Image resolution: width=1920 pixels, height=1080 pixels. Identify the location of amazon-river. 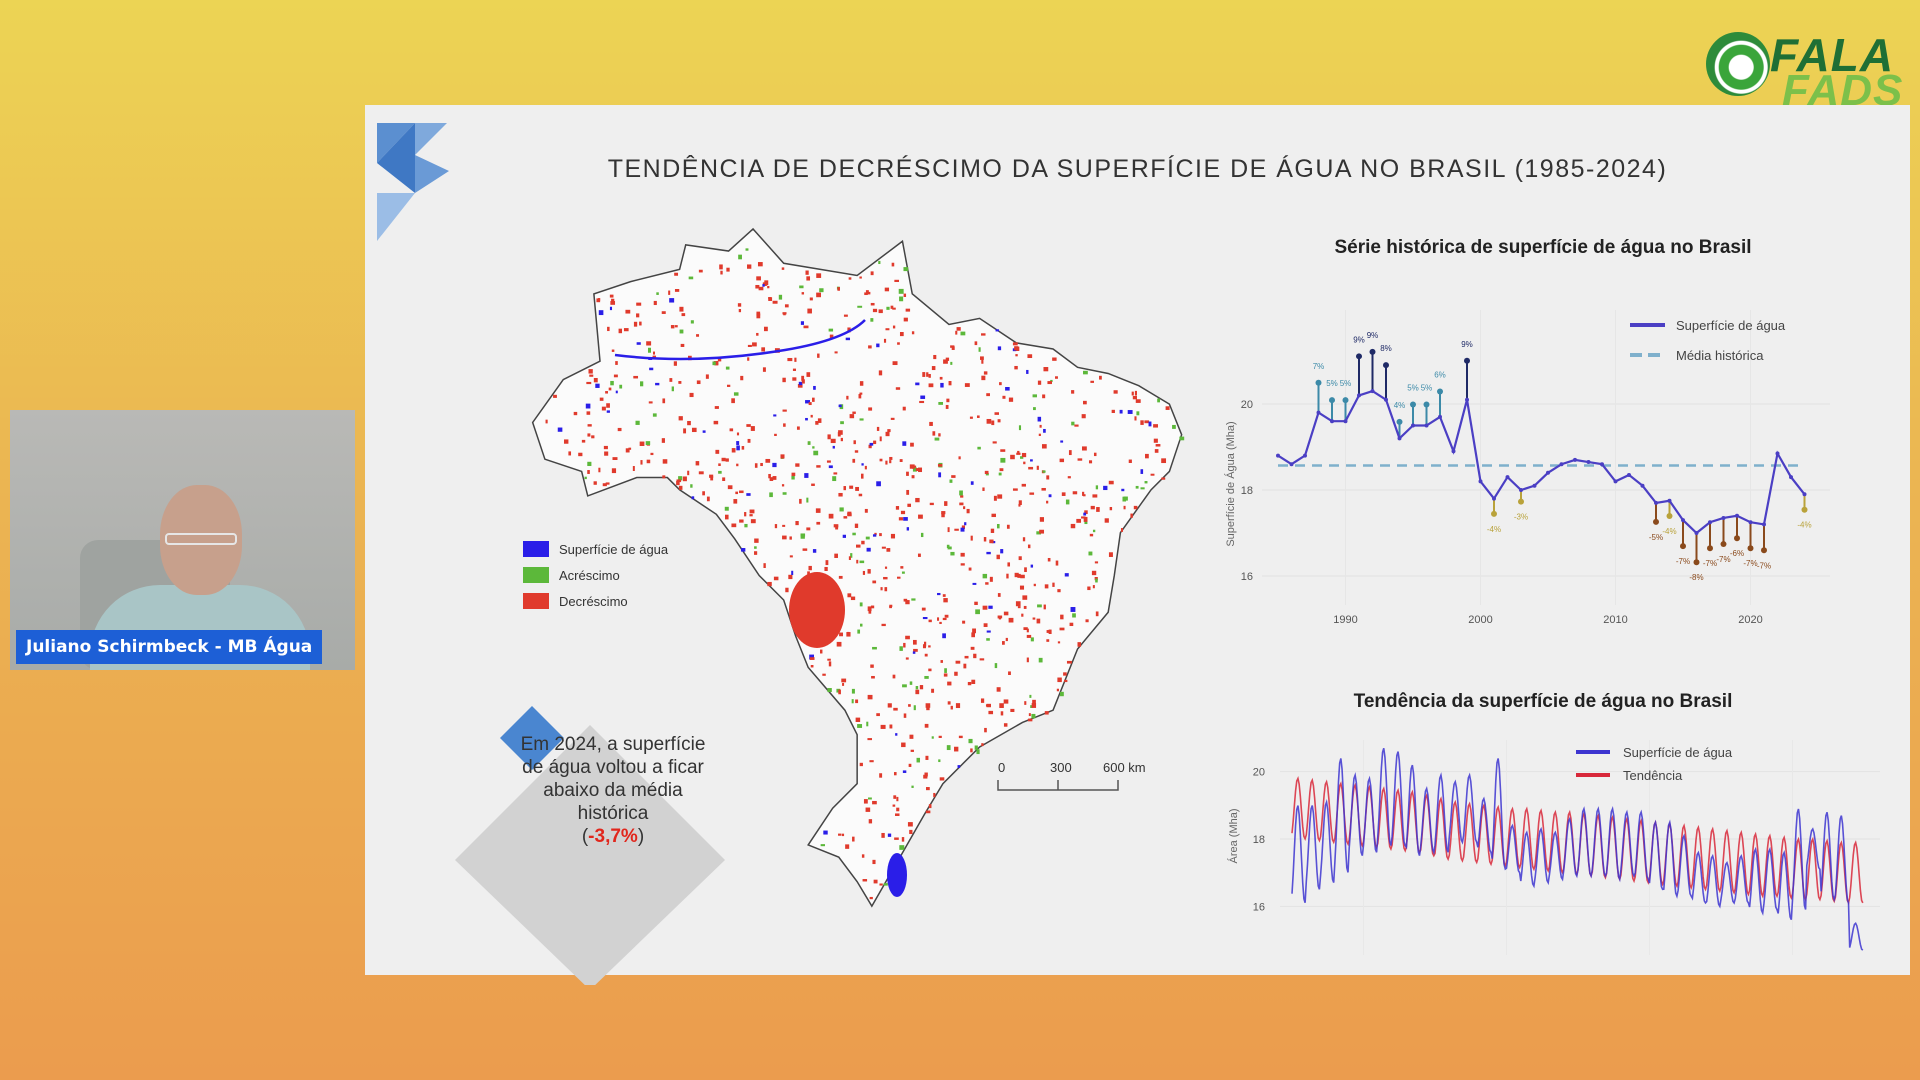
(740, 340).